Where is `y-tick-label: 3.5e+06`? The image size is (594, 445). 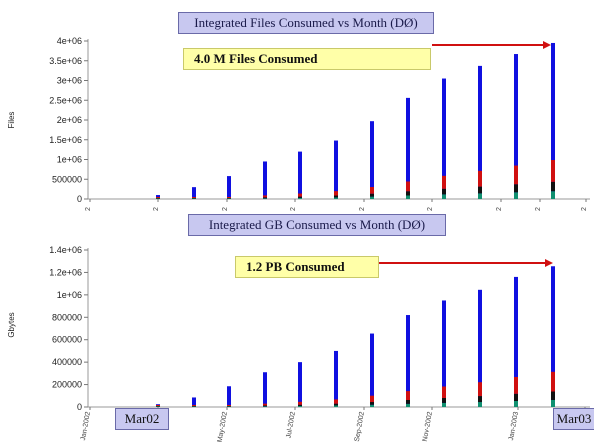
y-tick-label: 3.5e+06 is located at coordinates (65, 61).